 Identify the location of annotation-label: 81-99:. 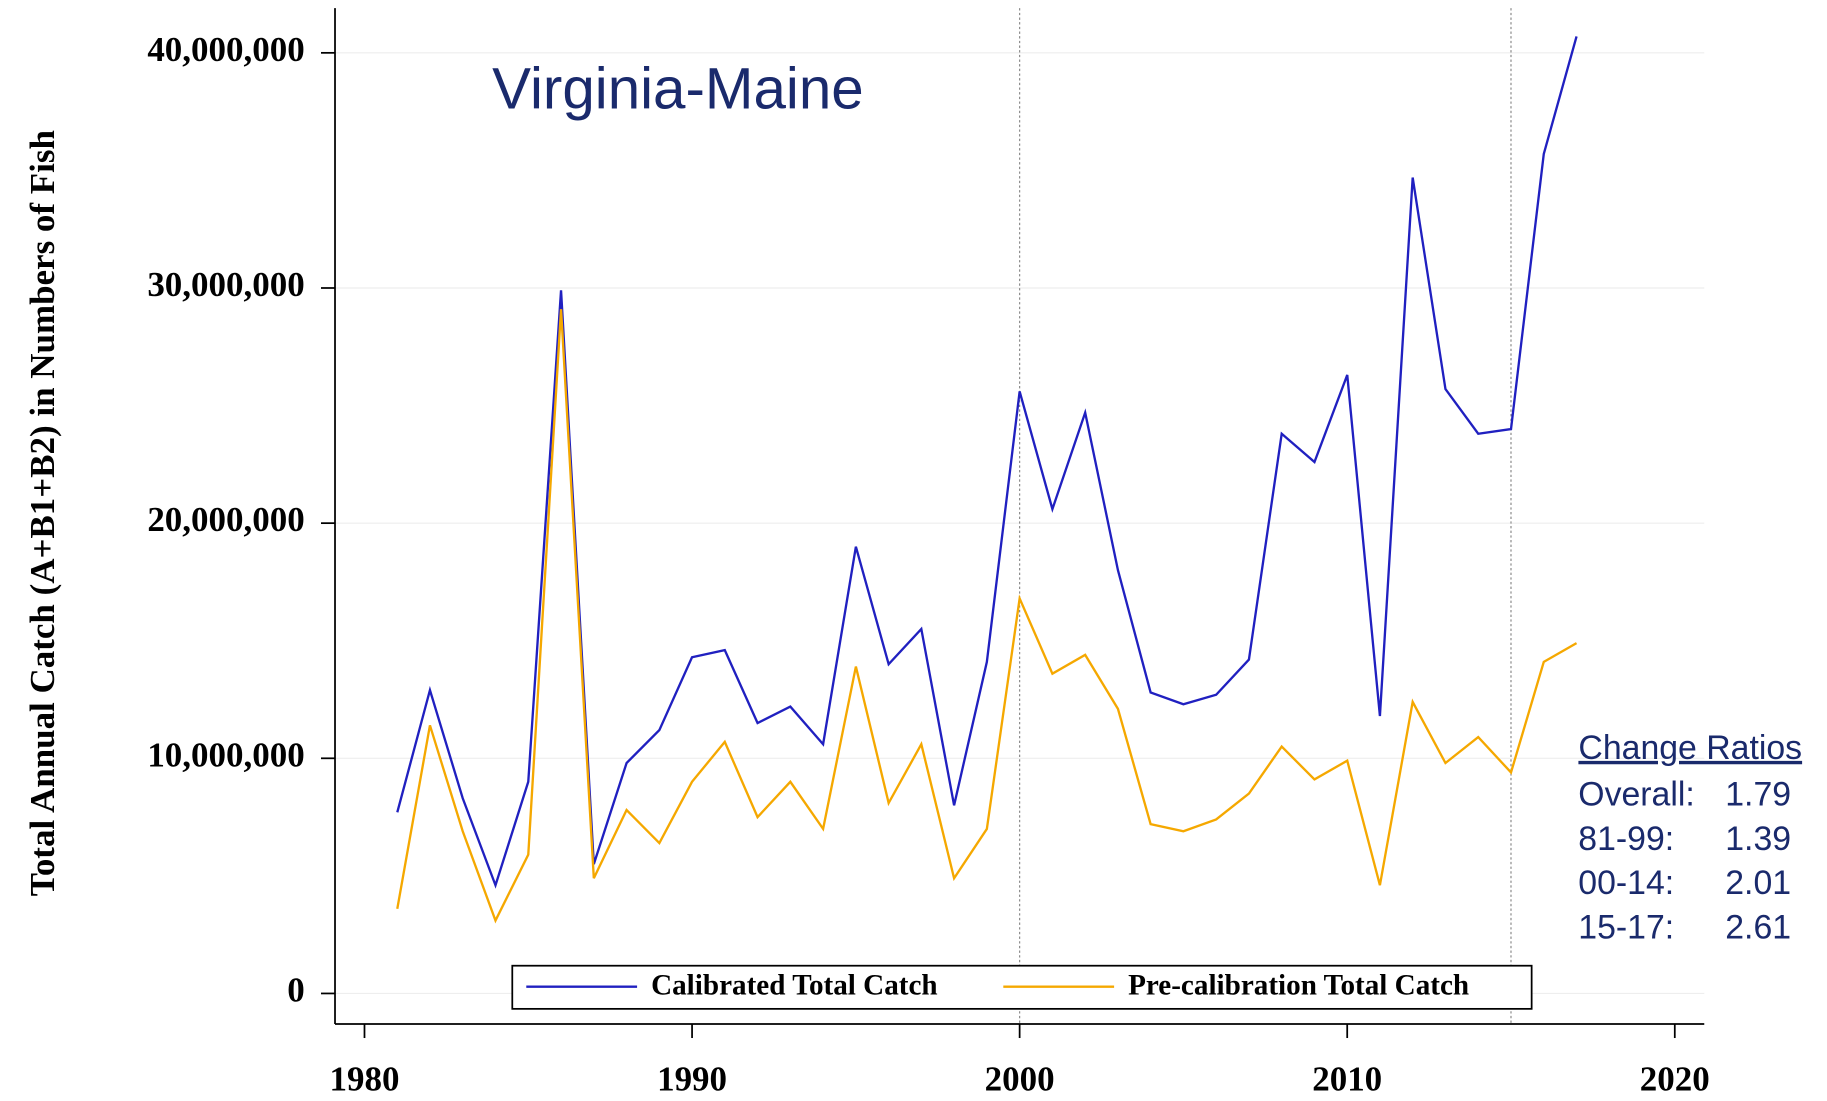
(1626, 839).